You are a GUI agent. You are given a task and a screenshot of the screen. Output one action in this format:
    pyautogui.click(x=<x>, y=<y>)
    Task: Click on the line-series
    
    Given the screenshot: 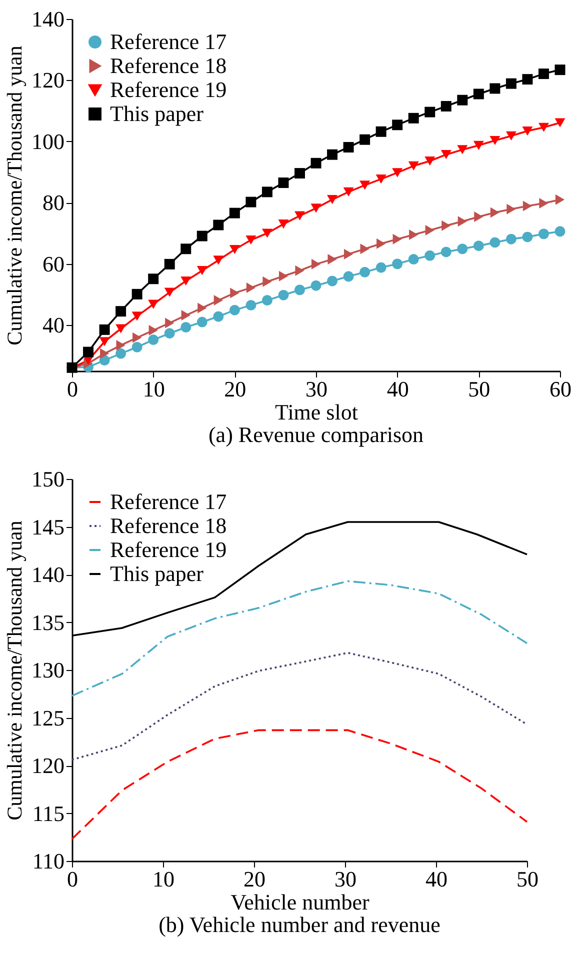 What is the action you would take?
    pyautogui.click(x=299, y=706)
    